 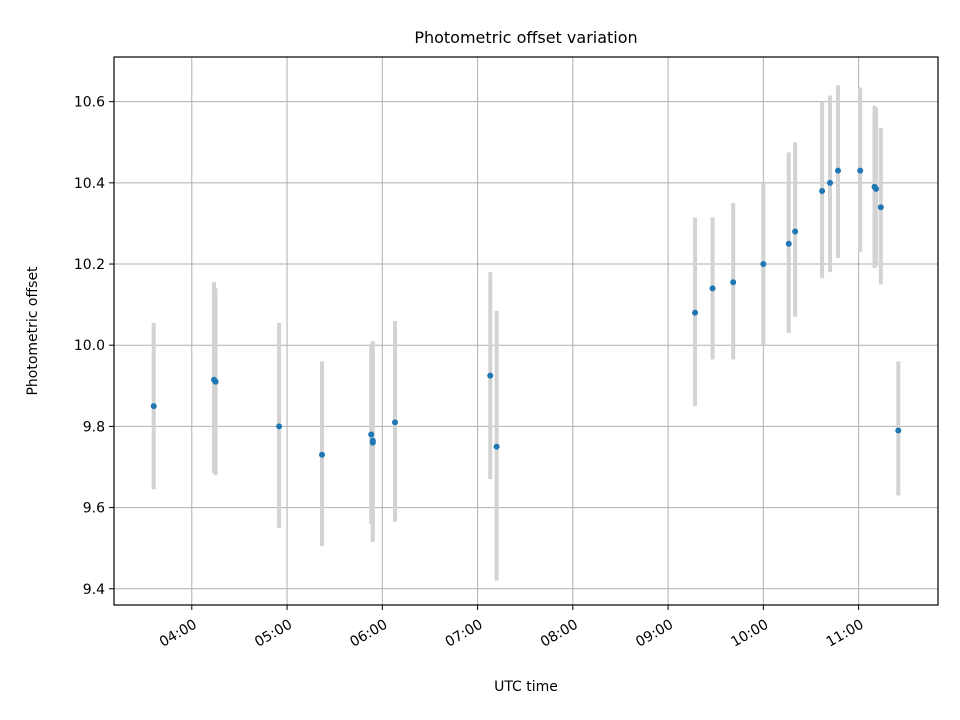 What do you see at coordinates (559, 634) in the screenshot?
I see `x-tick-label: 08:00` at bounding box center [559, 634].